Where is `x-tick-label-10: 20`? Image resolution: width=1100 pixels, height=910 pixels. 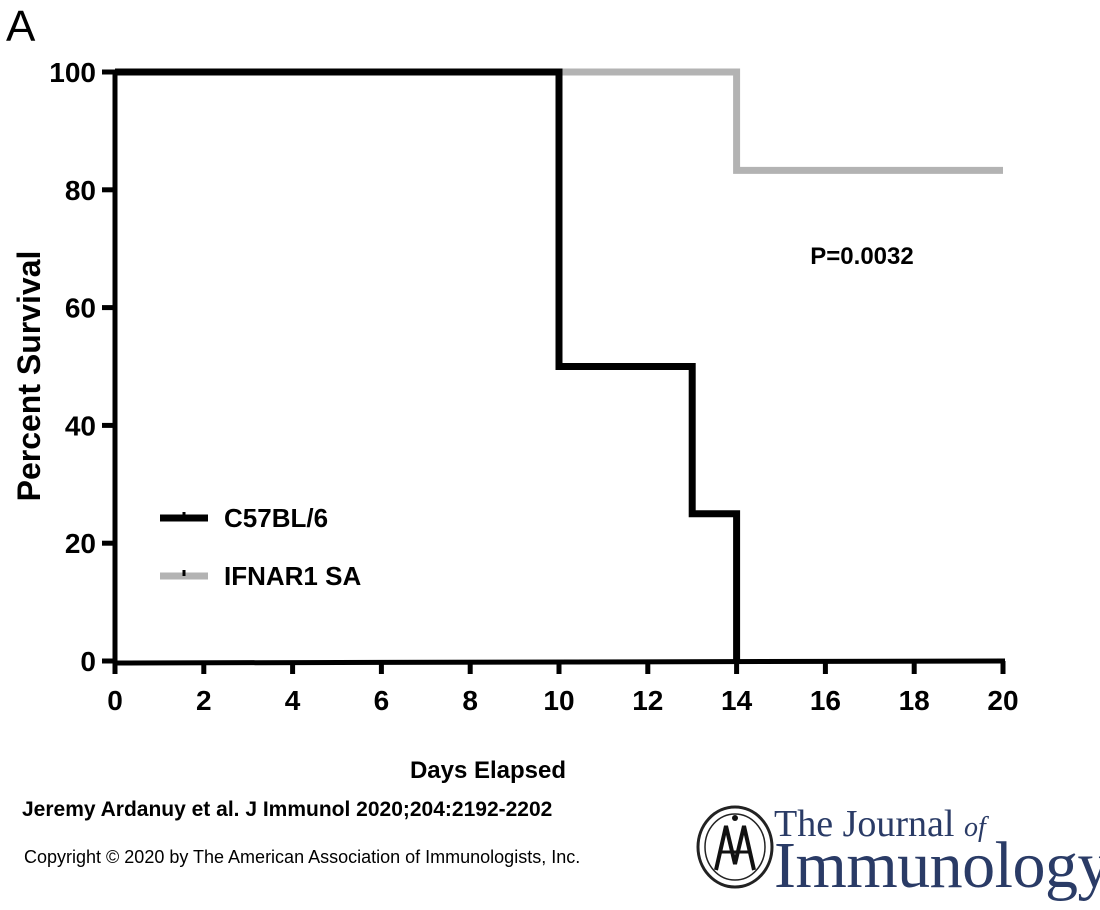
x-tick-label-10: 20 is located at coordinates (1002, 700).